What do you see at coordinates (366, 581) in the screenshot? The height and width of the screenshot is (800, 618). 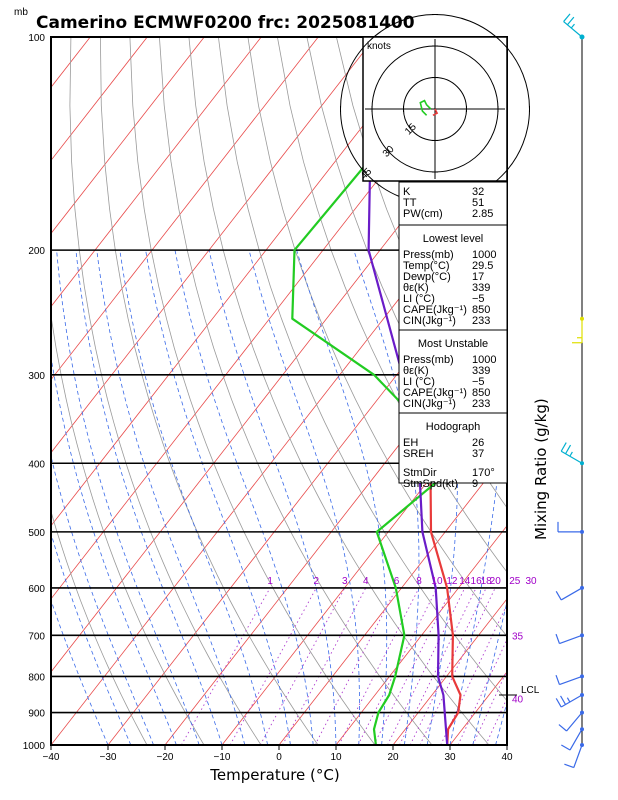 I see `mixing-ratio-label: 4` at bounding box center [366, 581].